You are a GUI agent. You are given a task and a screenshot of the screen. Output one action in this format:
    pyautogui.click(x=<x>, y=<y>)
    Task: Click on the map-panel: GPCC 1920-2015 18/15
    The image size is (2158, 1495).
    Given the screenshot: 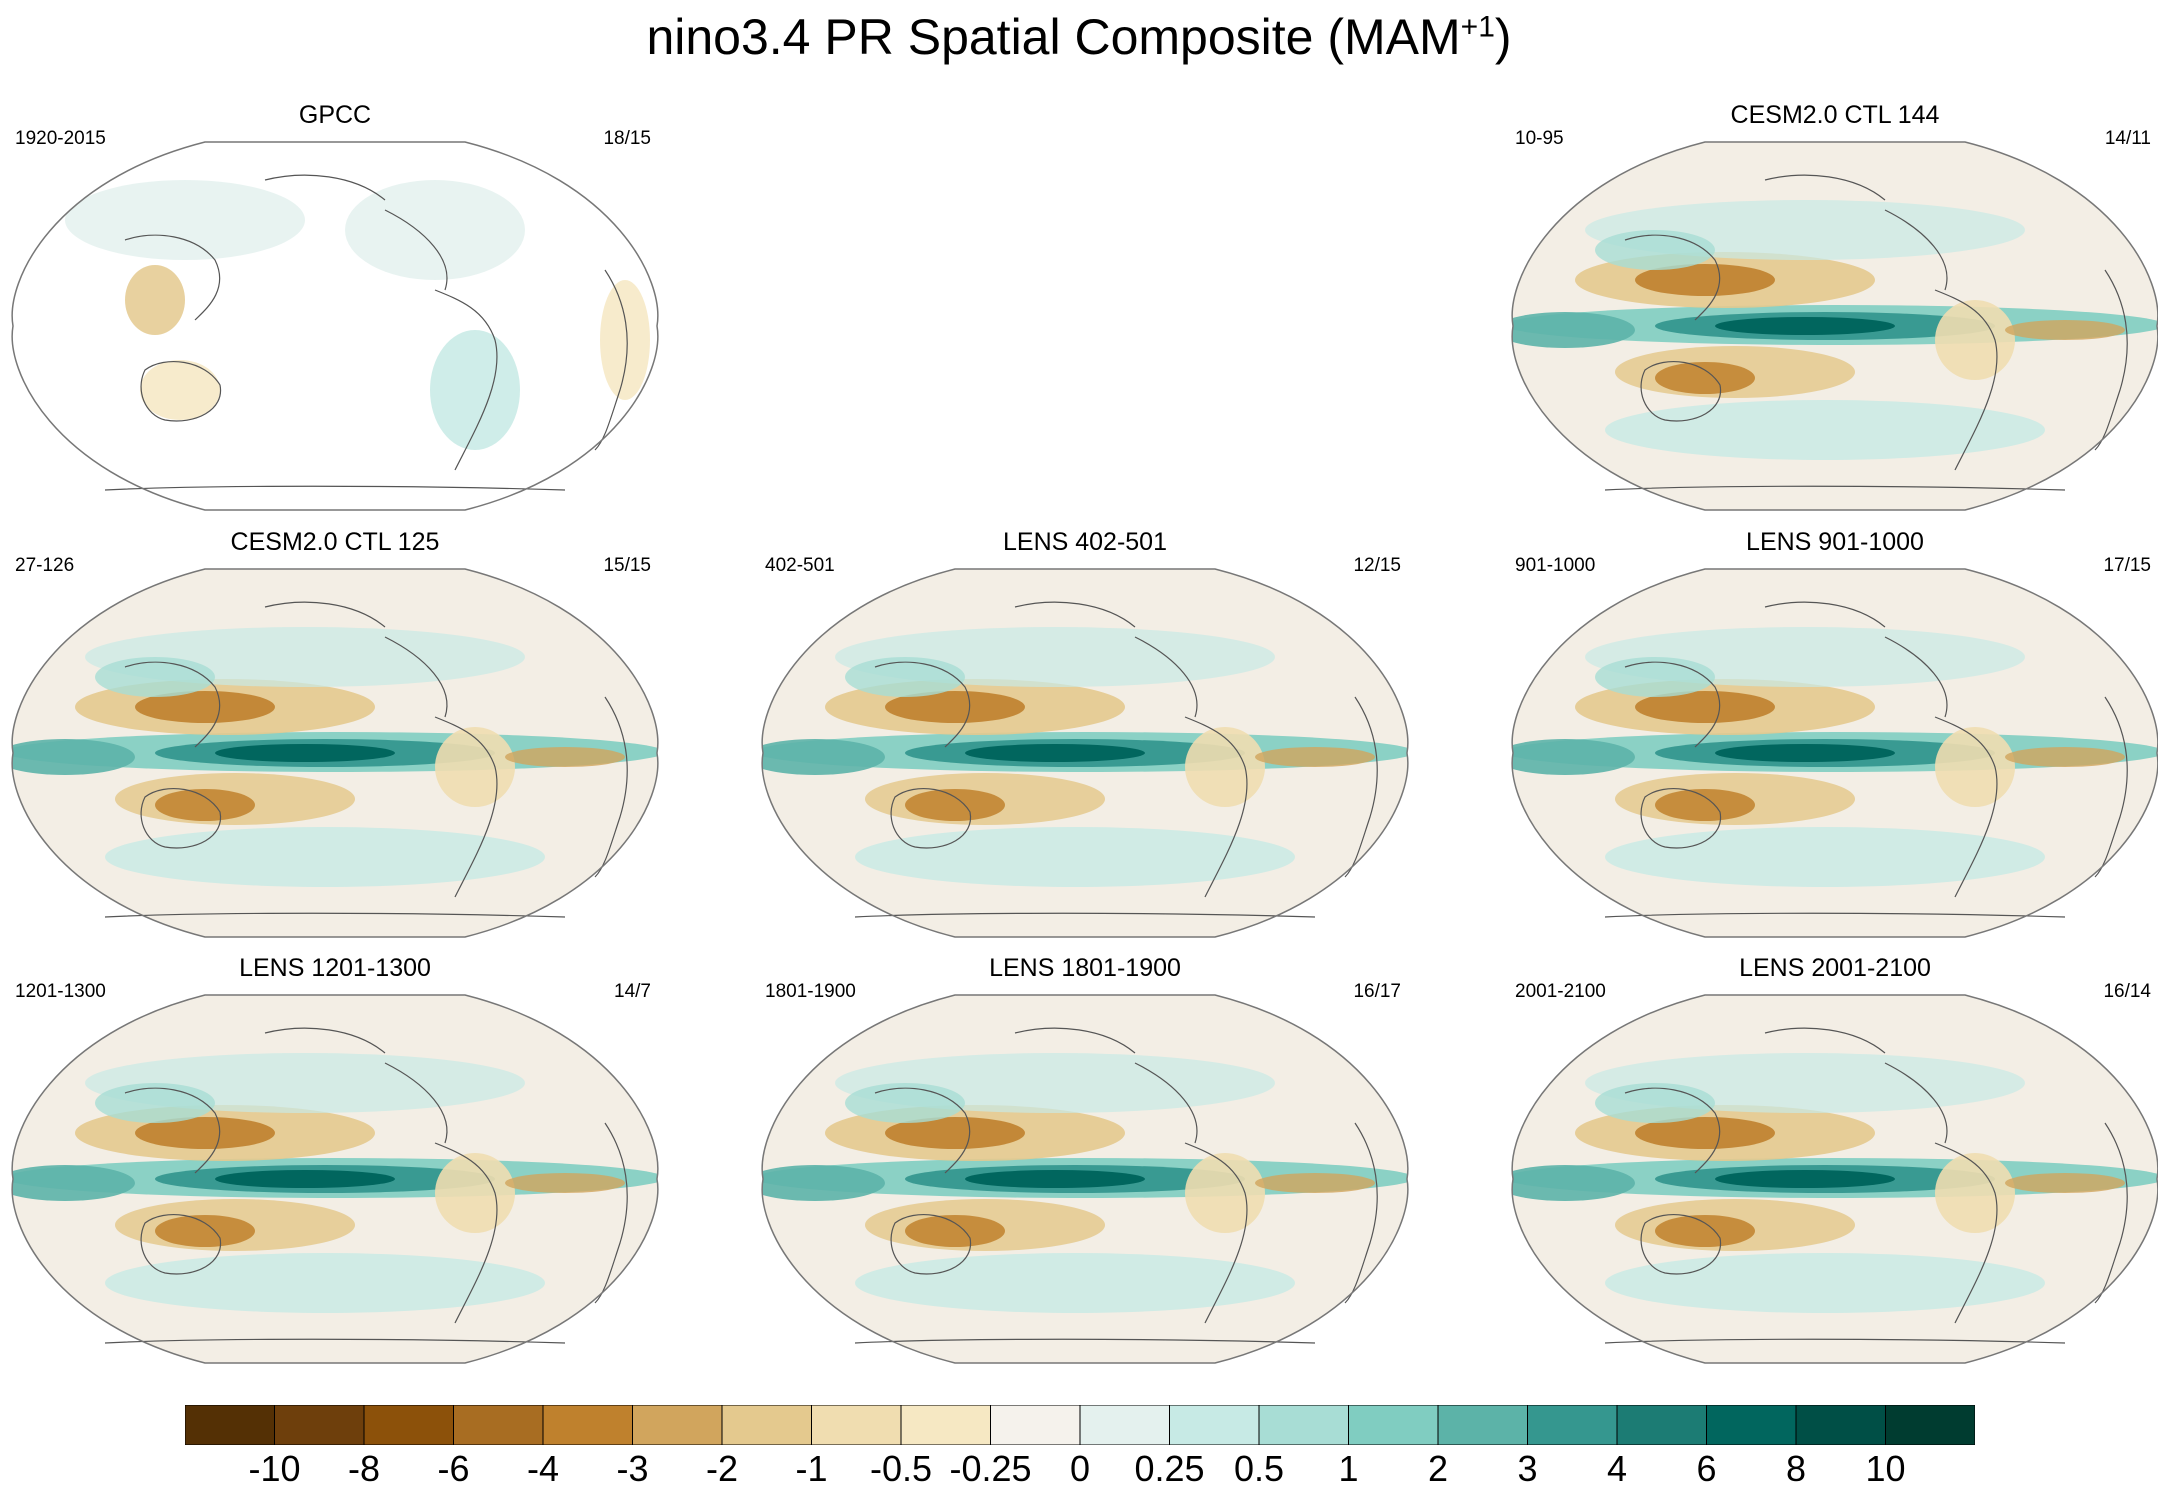 What is the action you would take?
    pyautogui.click(x=335, y=307)
    